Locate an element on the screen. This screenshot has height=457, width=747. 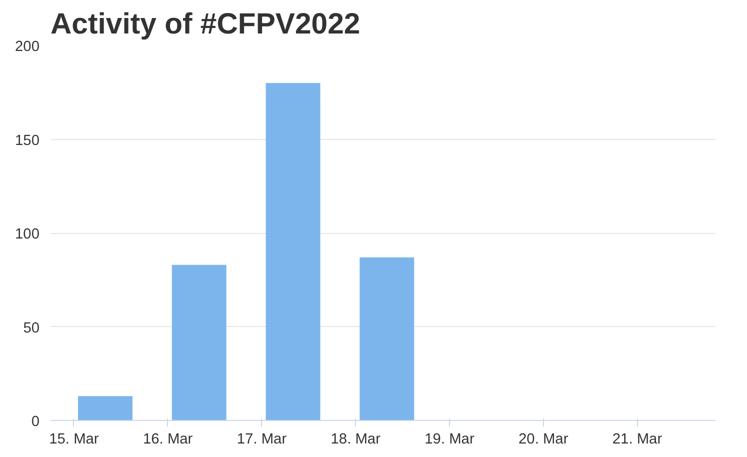
y-tick-label: 200 is located at coordinates (27, 47).